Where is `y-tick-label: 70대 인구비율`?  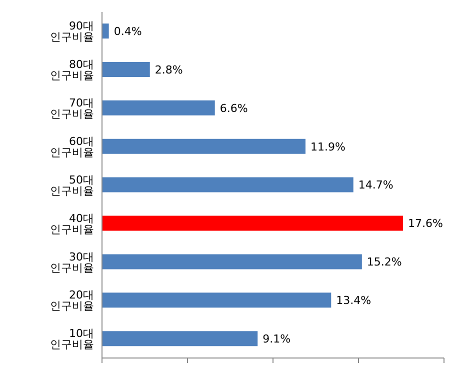
y-tick-label: 70대 인구비율 is located at coordinates (72, 108).